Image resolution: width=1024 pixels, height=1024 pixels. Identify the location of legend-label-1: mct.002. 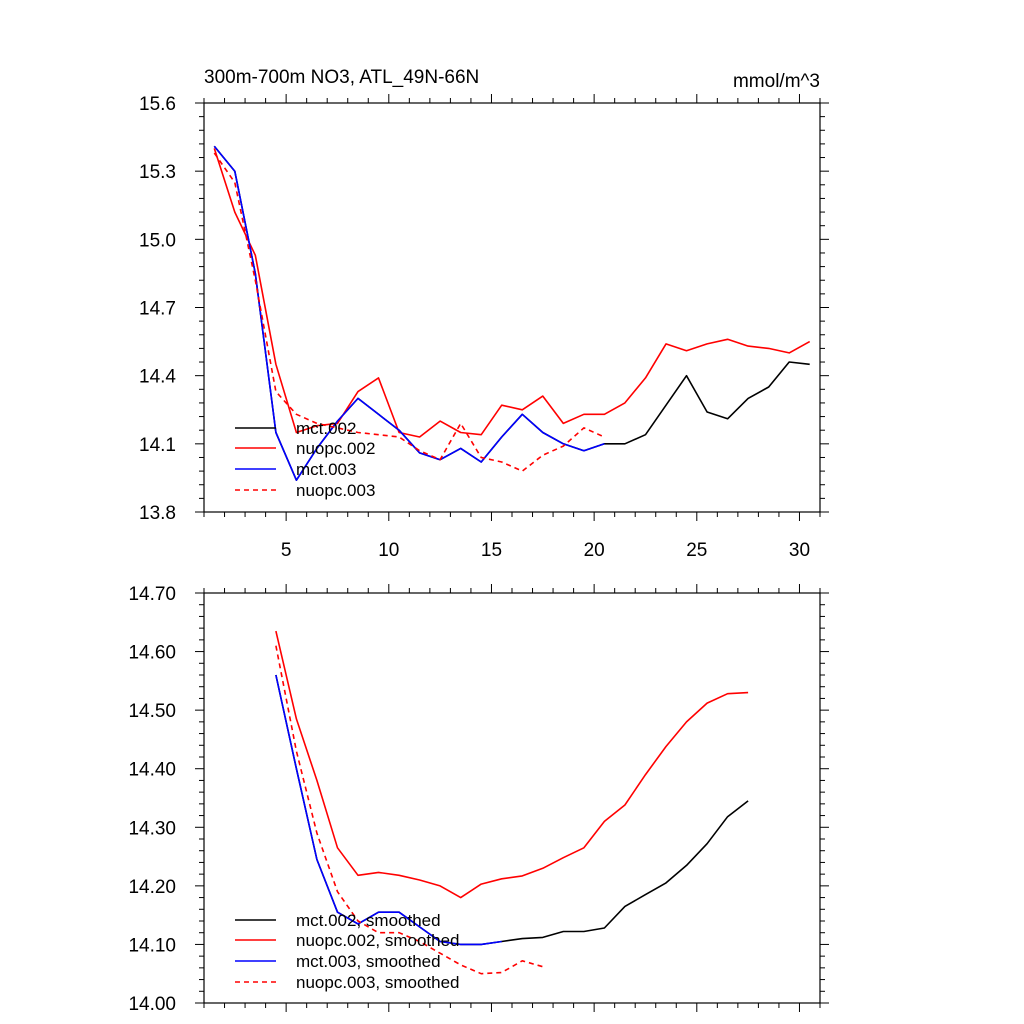
(326, 428).